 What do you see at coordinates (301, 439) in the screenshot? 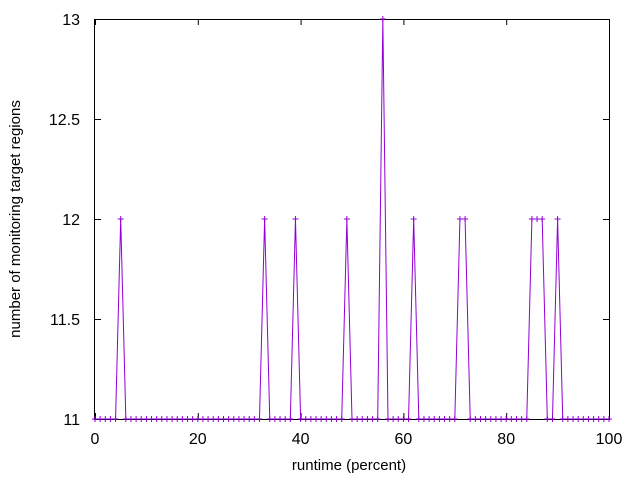
I see `x-tick-label: 40` at bounding box center [301, 439].